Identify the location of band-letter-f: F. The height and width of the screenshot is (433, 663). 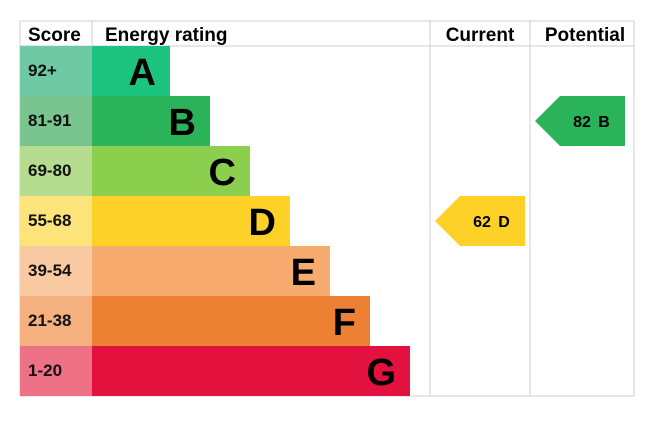
(344, 323).